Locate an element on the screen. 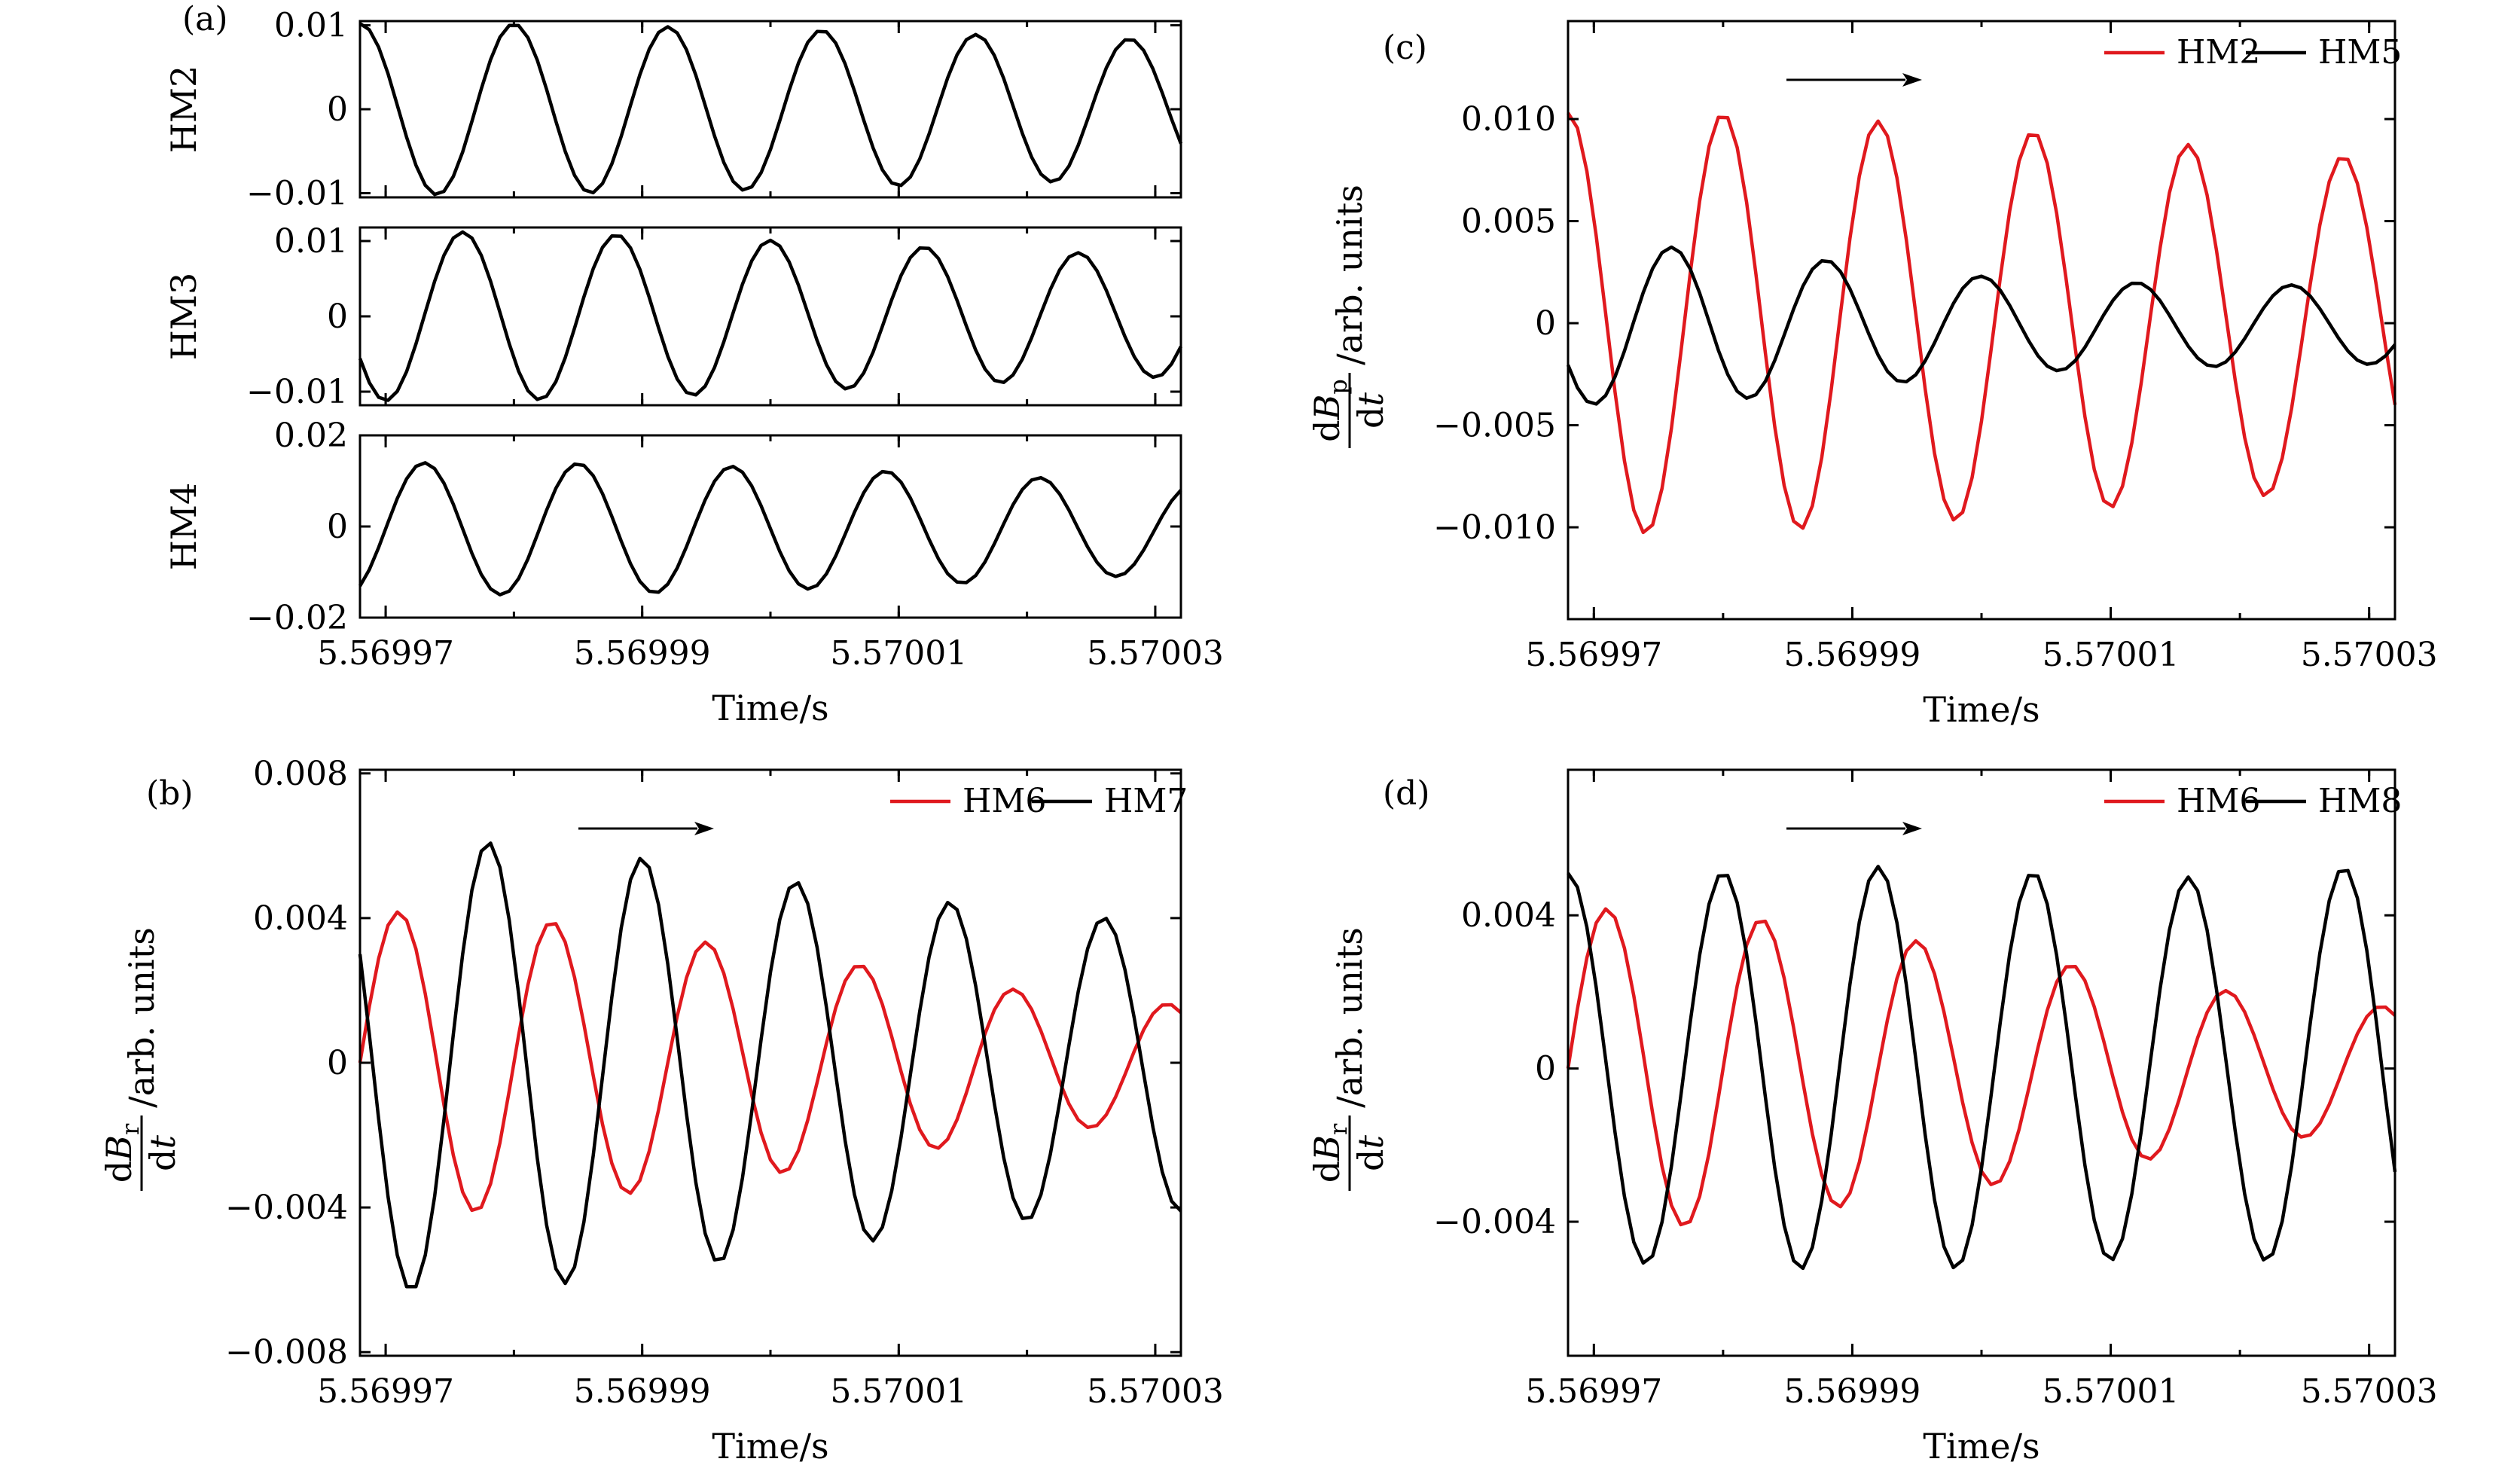 This screenshot has height=1468, width=2520. panel-d-hm8-line is located at coordinates (1982, 1068).